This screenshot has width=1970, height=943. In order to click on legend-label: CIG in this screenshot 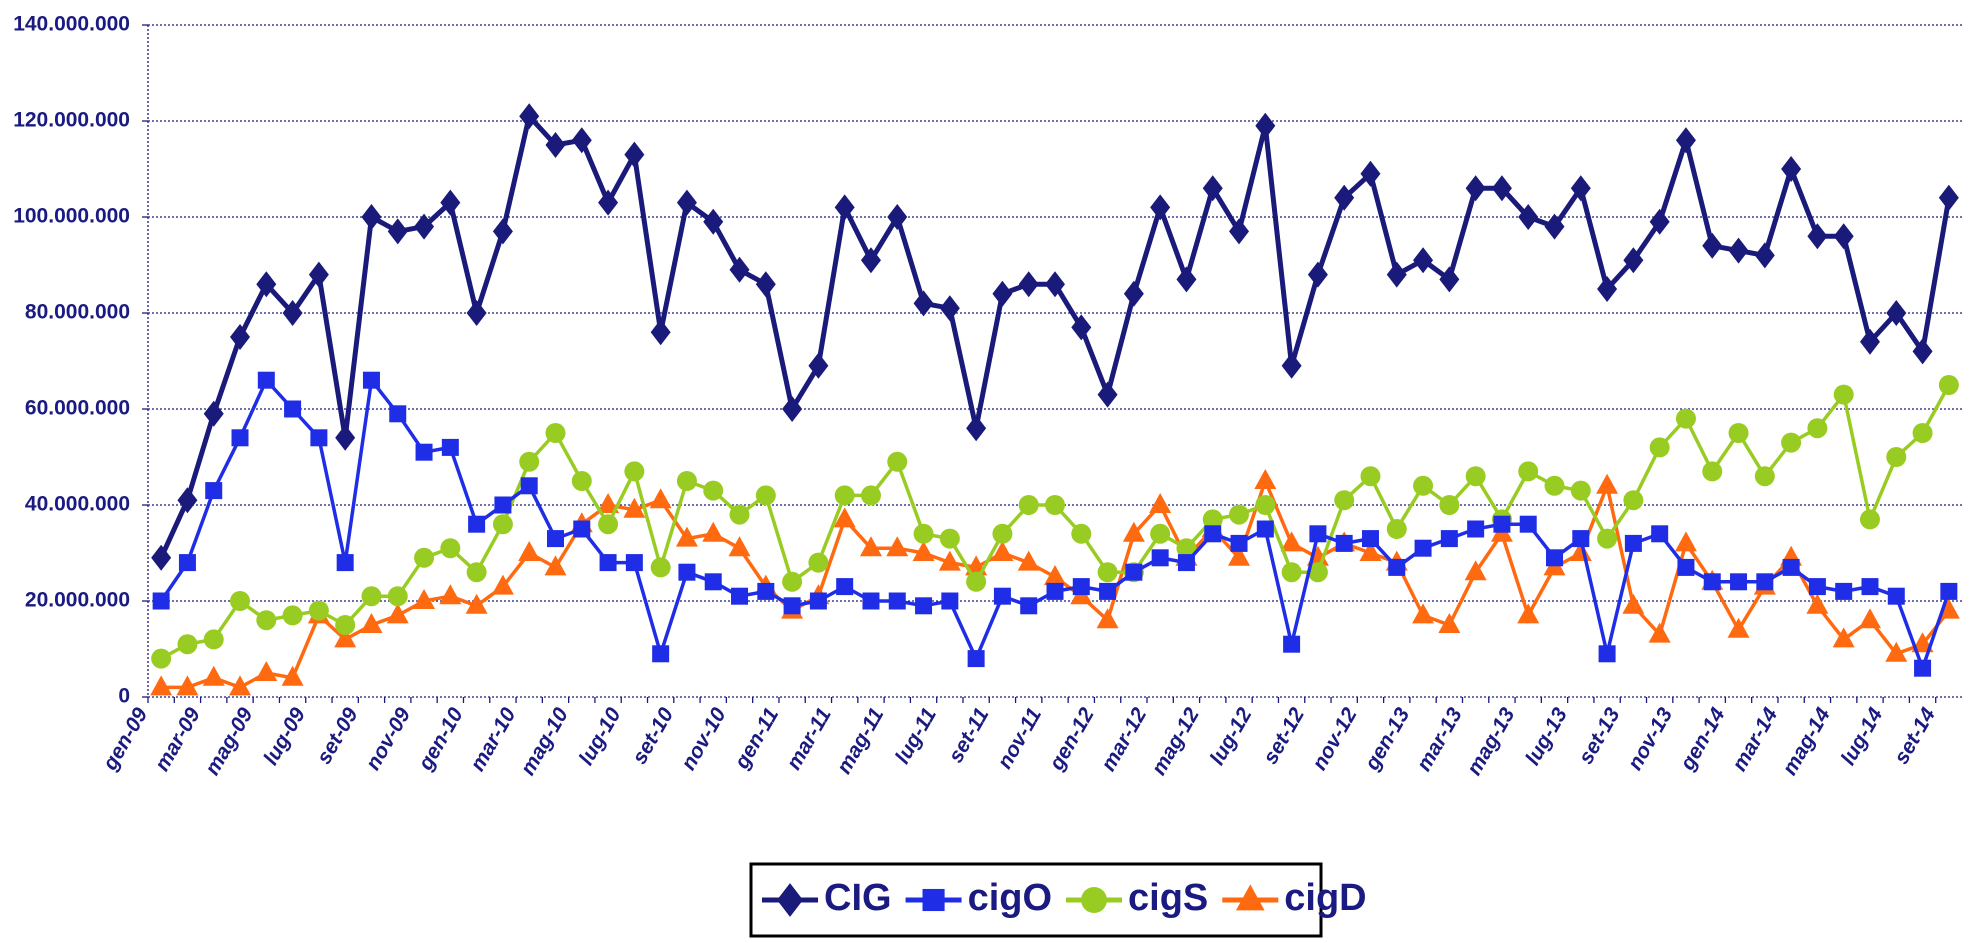, I will do `click(858, 898)`.